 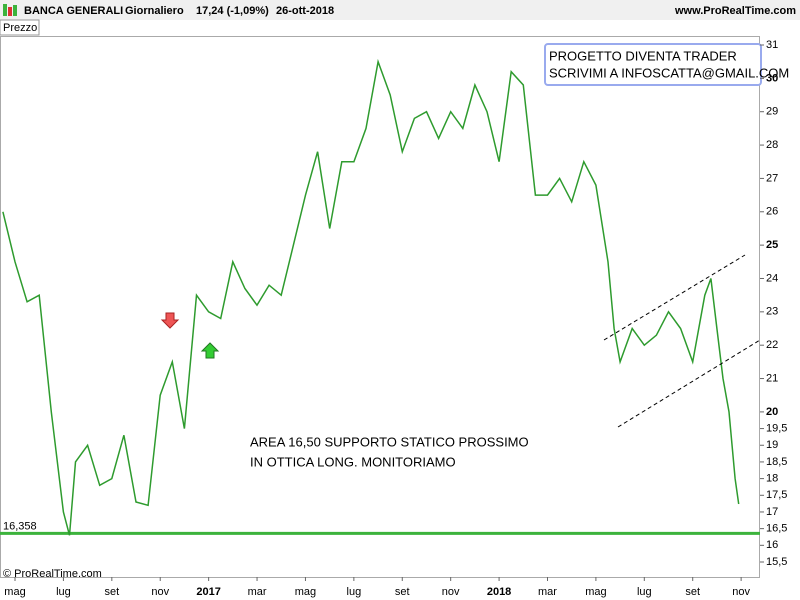 What do you see at coordinates (305, 11) in the screenshot?
I see `date: 26-ott-2018` at bounding box center [305, 11].